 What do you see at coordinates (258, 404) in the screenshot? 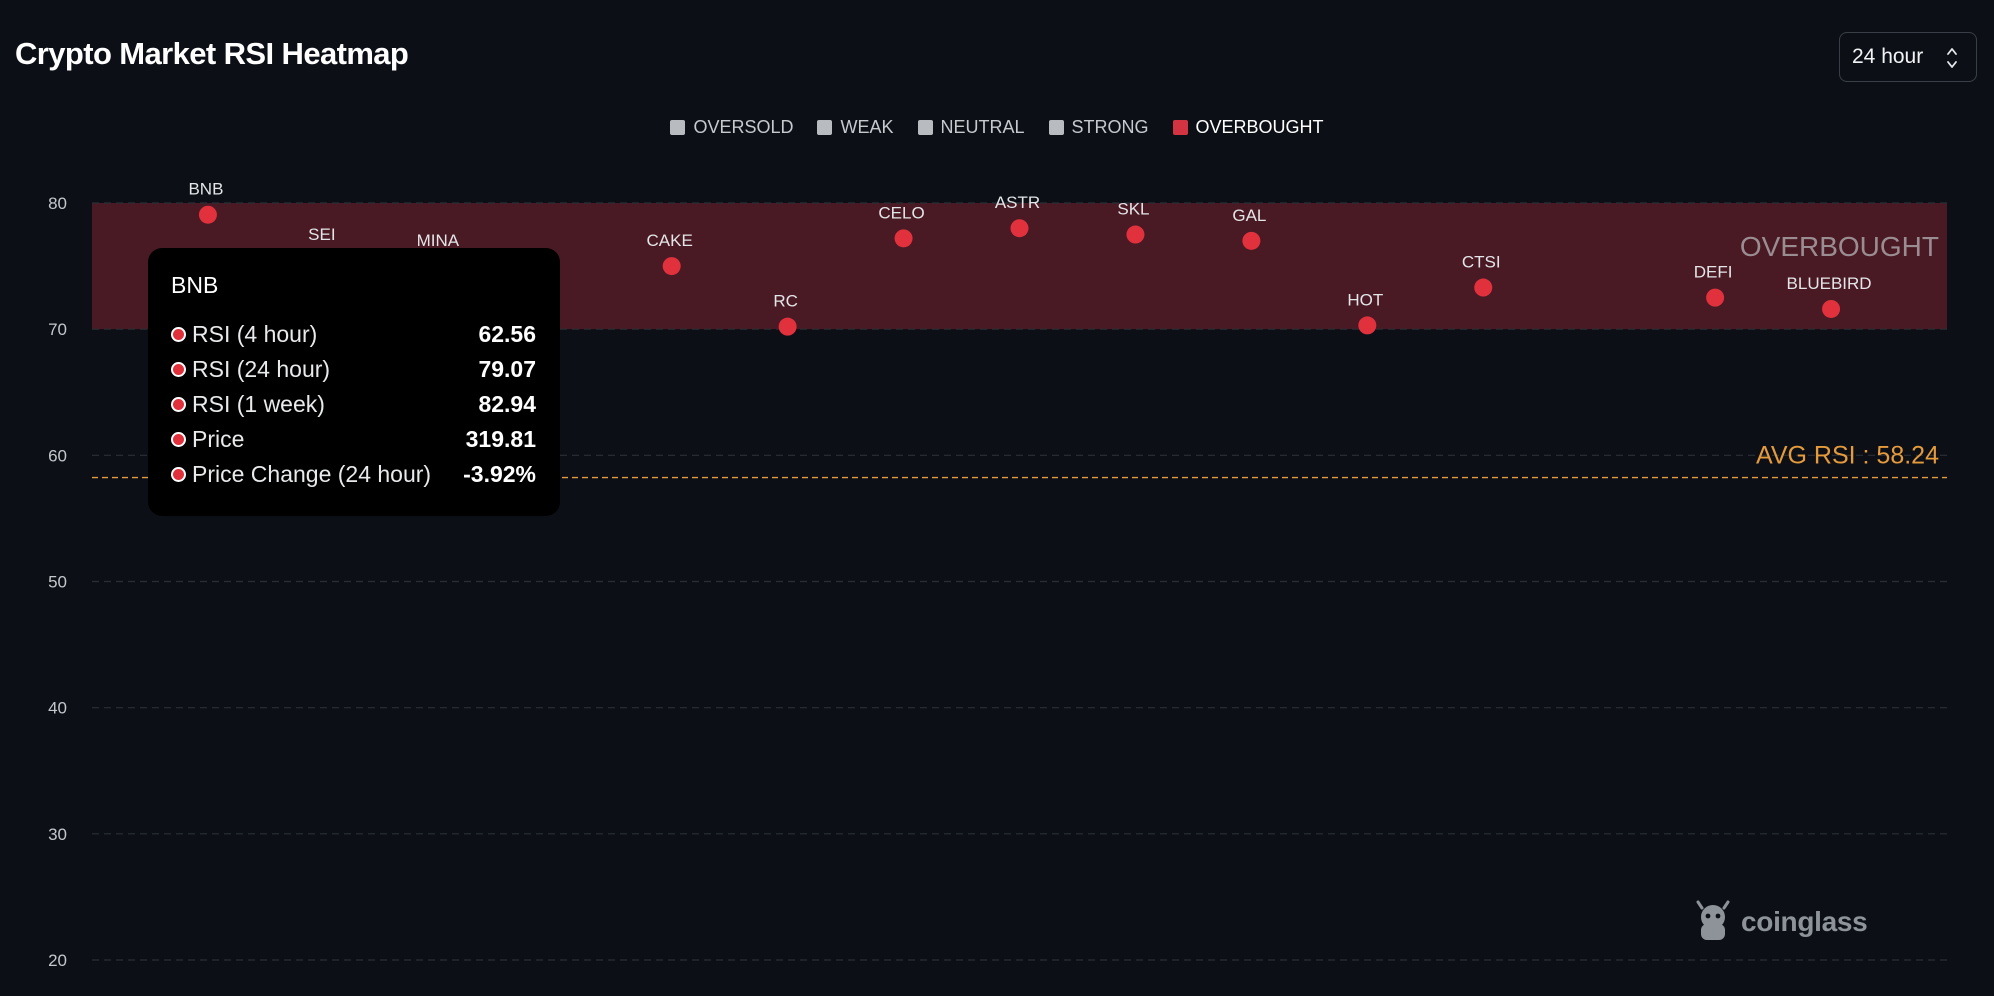
I see `tooltip-label: RSI (1 week)` at bounding box center [258, 404].